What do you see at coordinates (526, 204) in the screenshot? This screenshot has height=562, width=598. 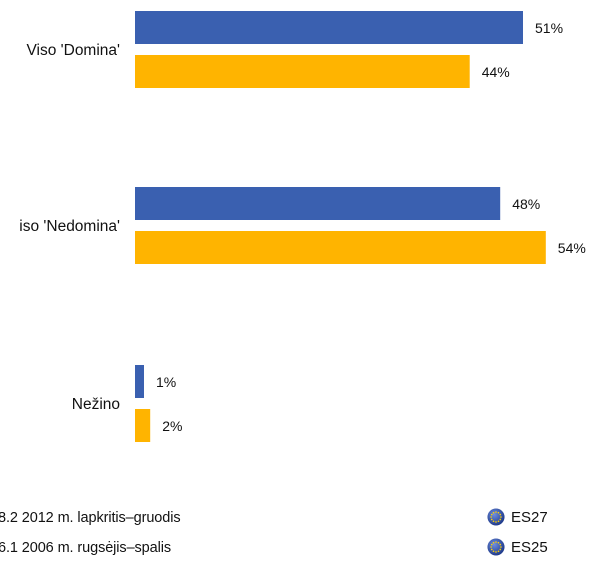 I see `value-label: 48%` at bounding box center [526, 204].